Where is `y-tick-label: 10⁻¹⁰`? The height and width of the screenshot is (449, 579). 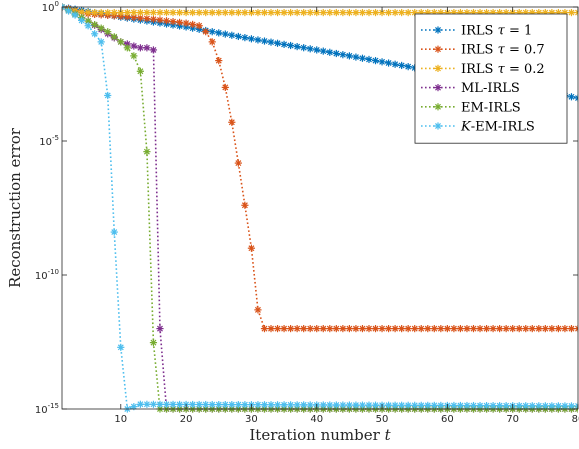 y-tick-label: 10⁻¹⁰ is located at coordinates (47, 275).